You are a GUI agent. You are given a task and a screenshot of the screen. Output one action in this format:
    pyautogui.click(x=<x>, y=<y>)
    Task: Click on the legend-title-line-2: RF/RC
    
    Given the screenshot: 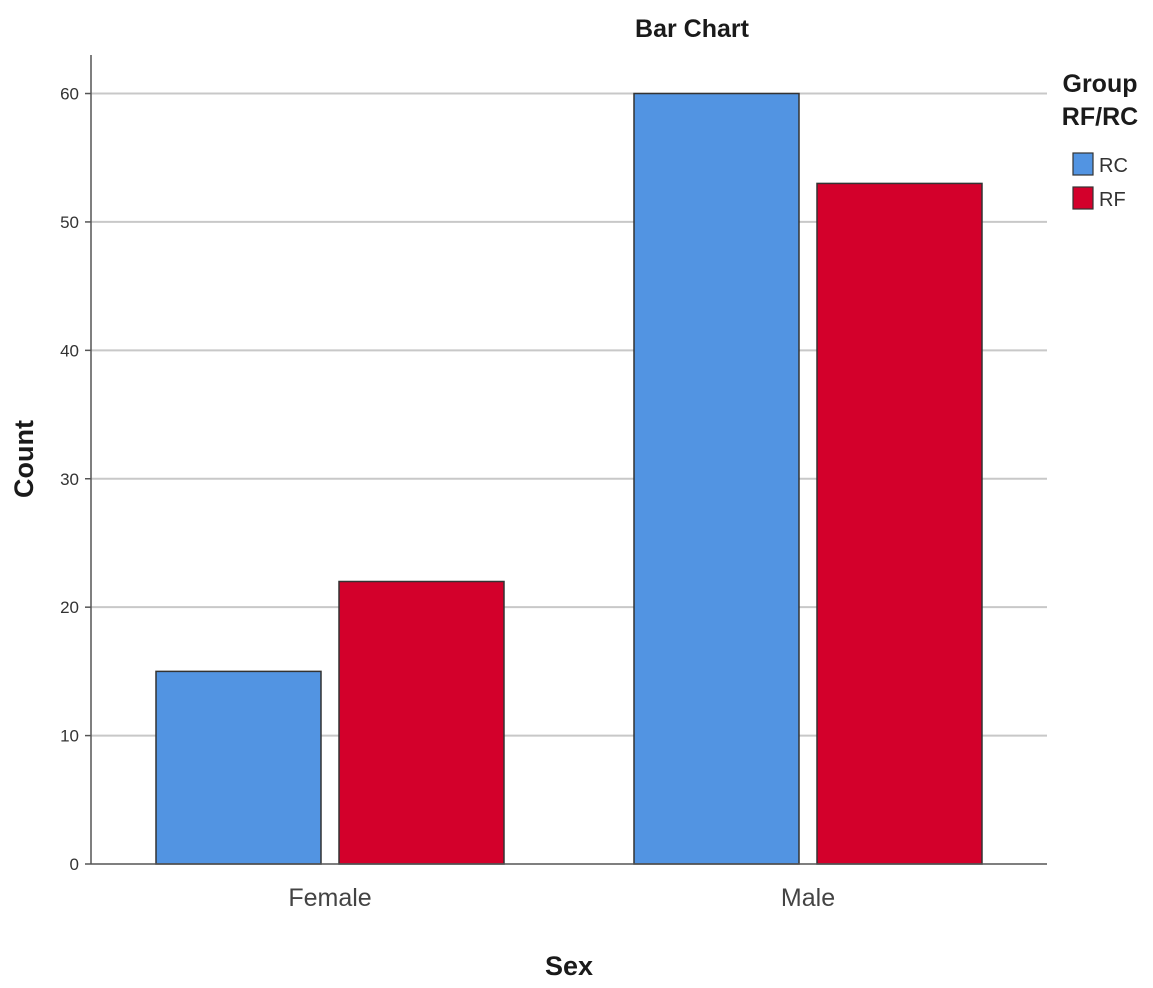 What is the action you would take?
    pyautogui.click(x=1100, y=117)
    